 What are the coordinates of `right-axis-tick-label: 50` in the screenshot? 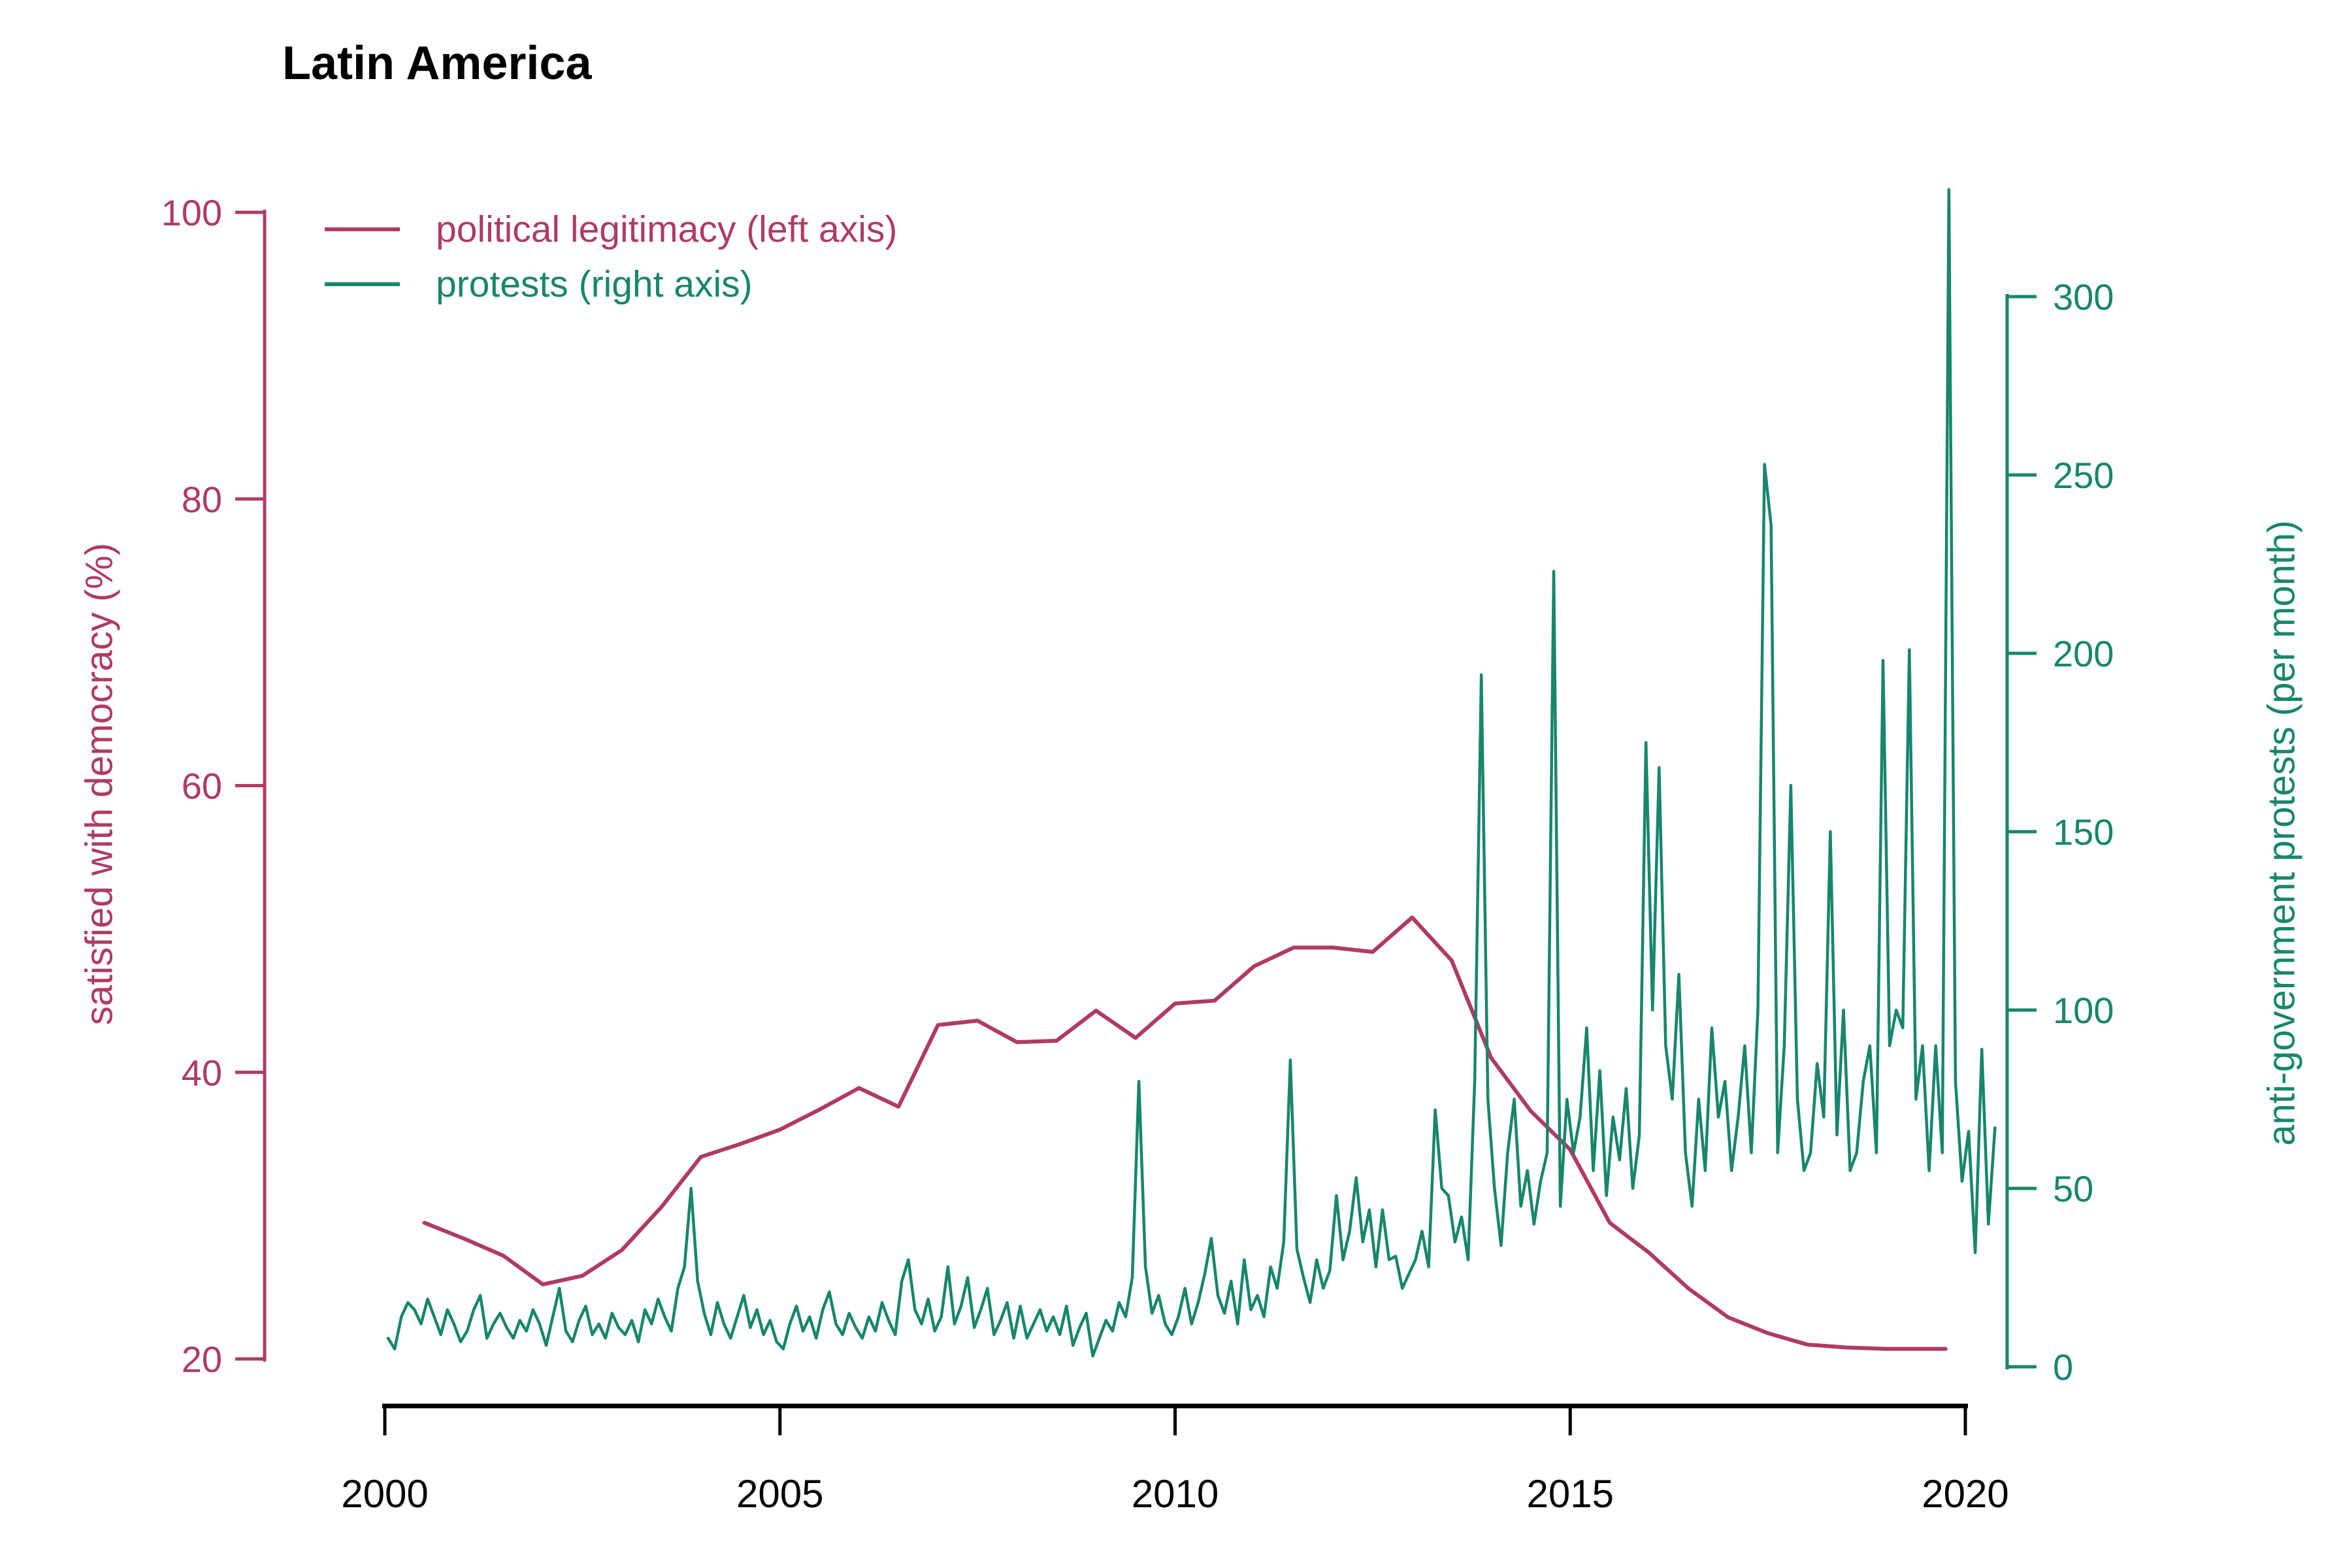 It's located at (2073, 1188).